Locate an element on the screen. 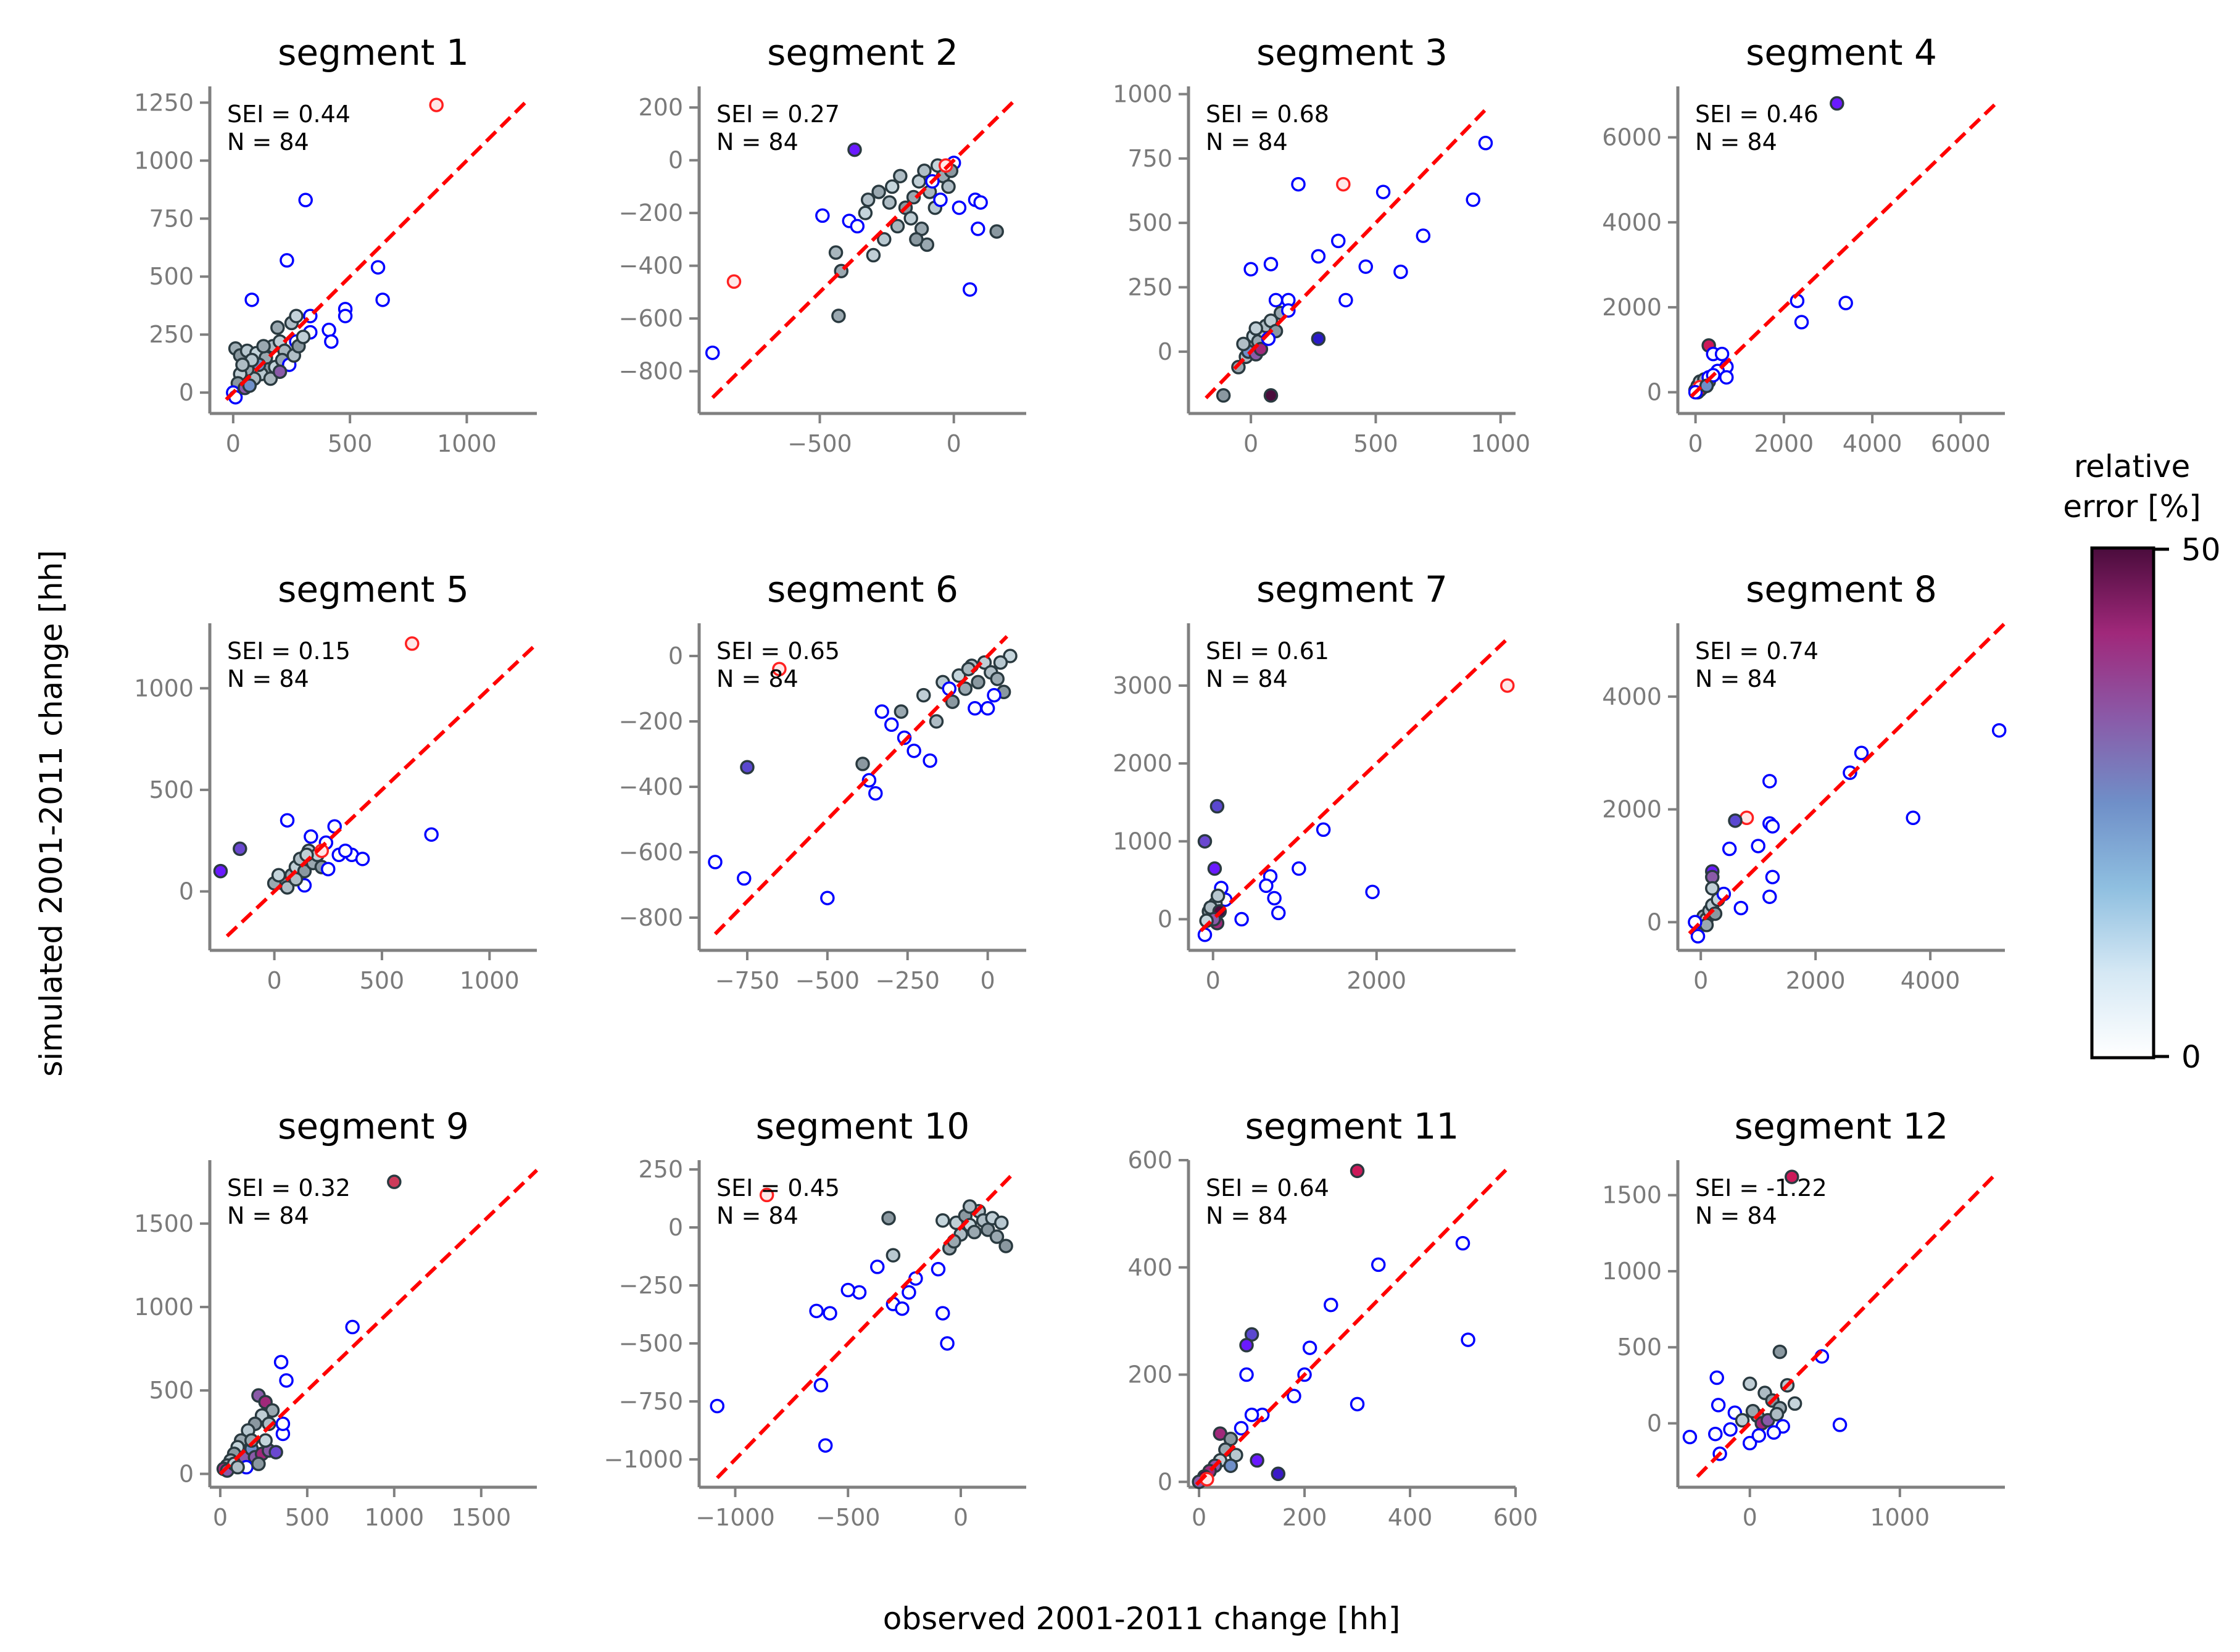 This screenshot has width=2240, height=1652. y-tick-label: 1250 is located at coordinates (164, 102).